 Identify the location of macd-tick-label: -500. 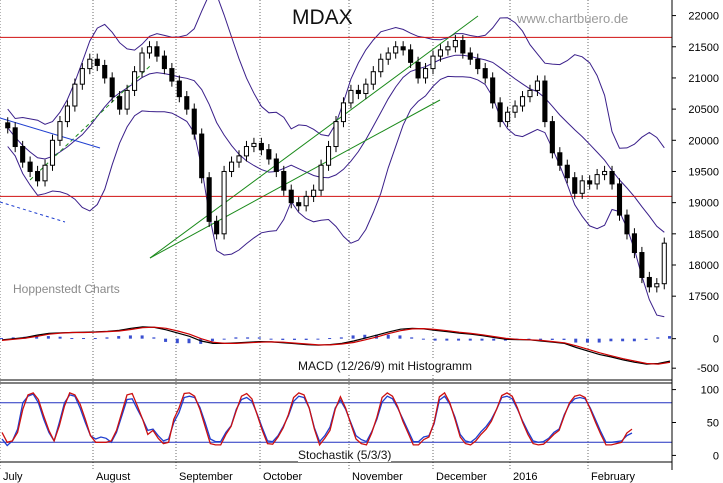
(708, 369).